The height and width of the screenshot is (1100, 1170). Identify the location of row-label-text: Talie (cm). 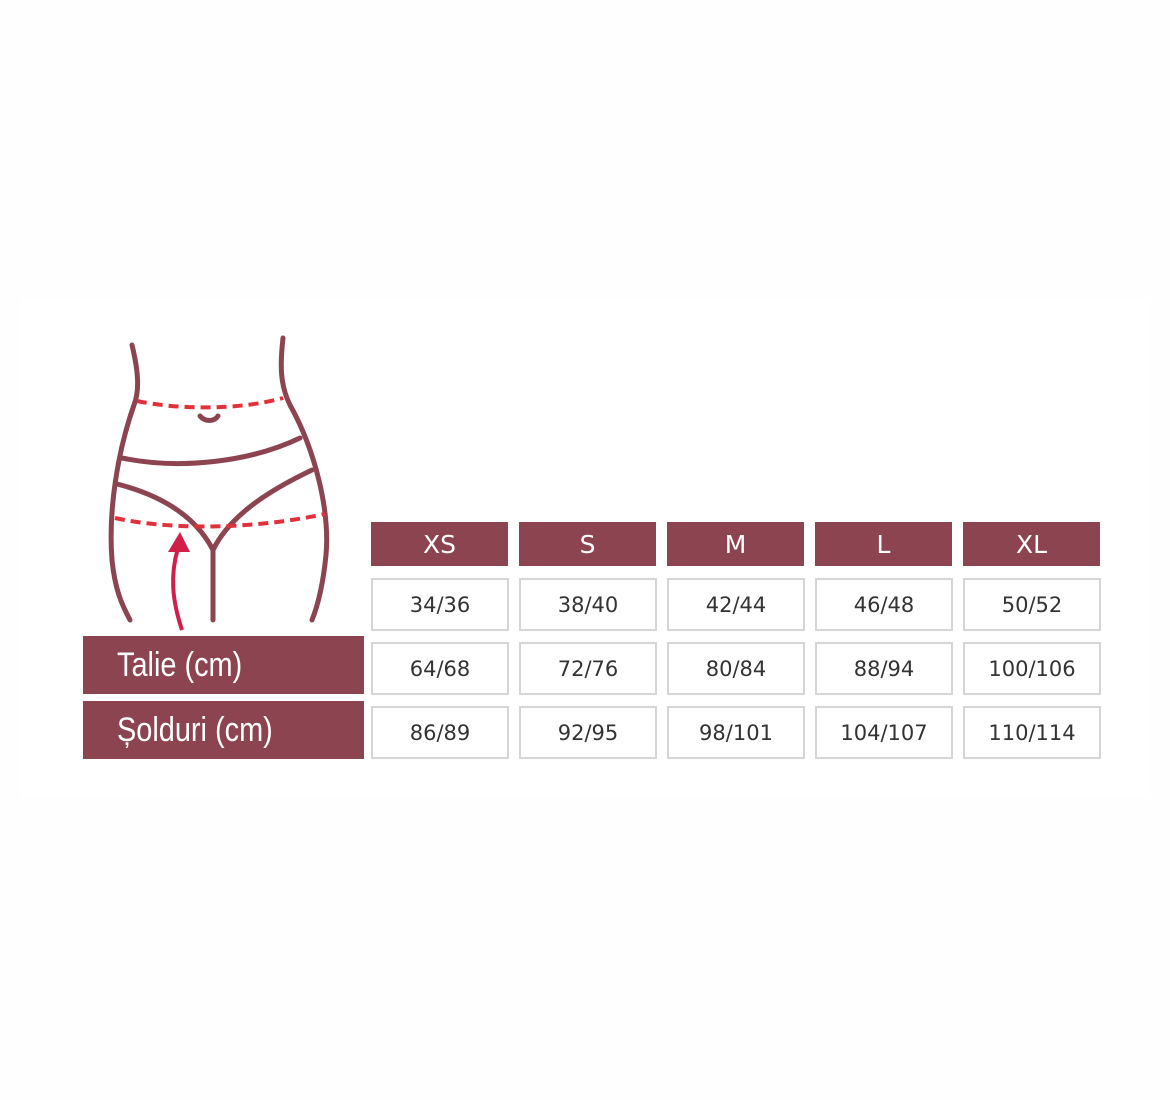
(180, 664).